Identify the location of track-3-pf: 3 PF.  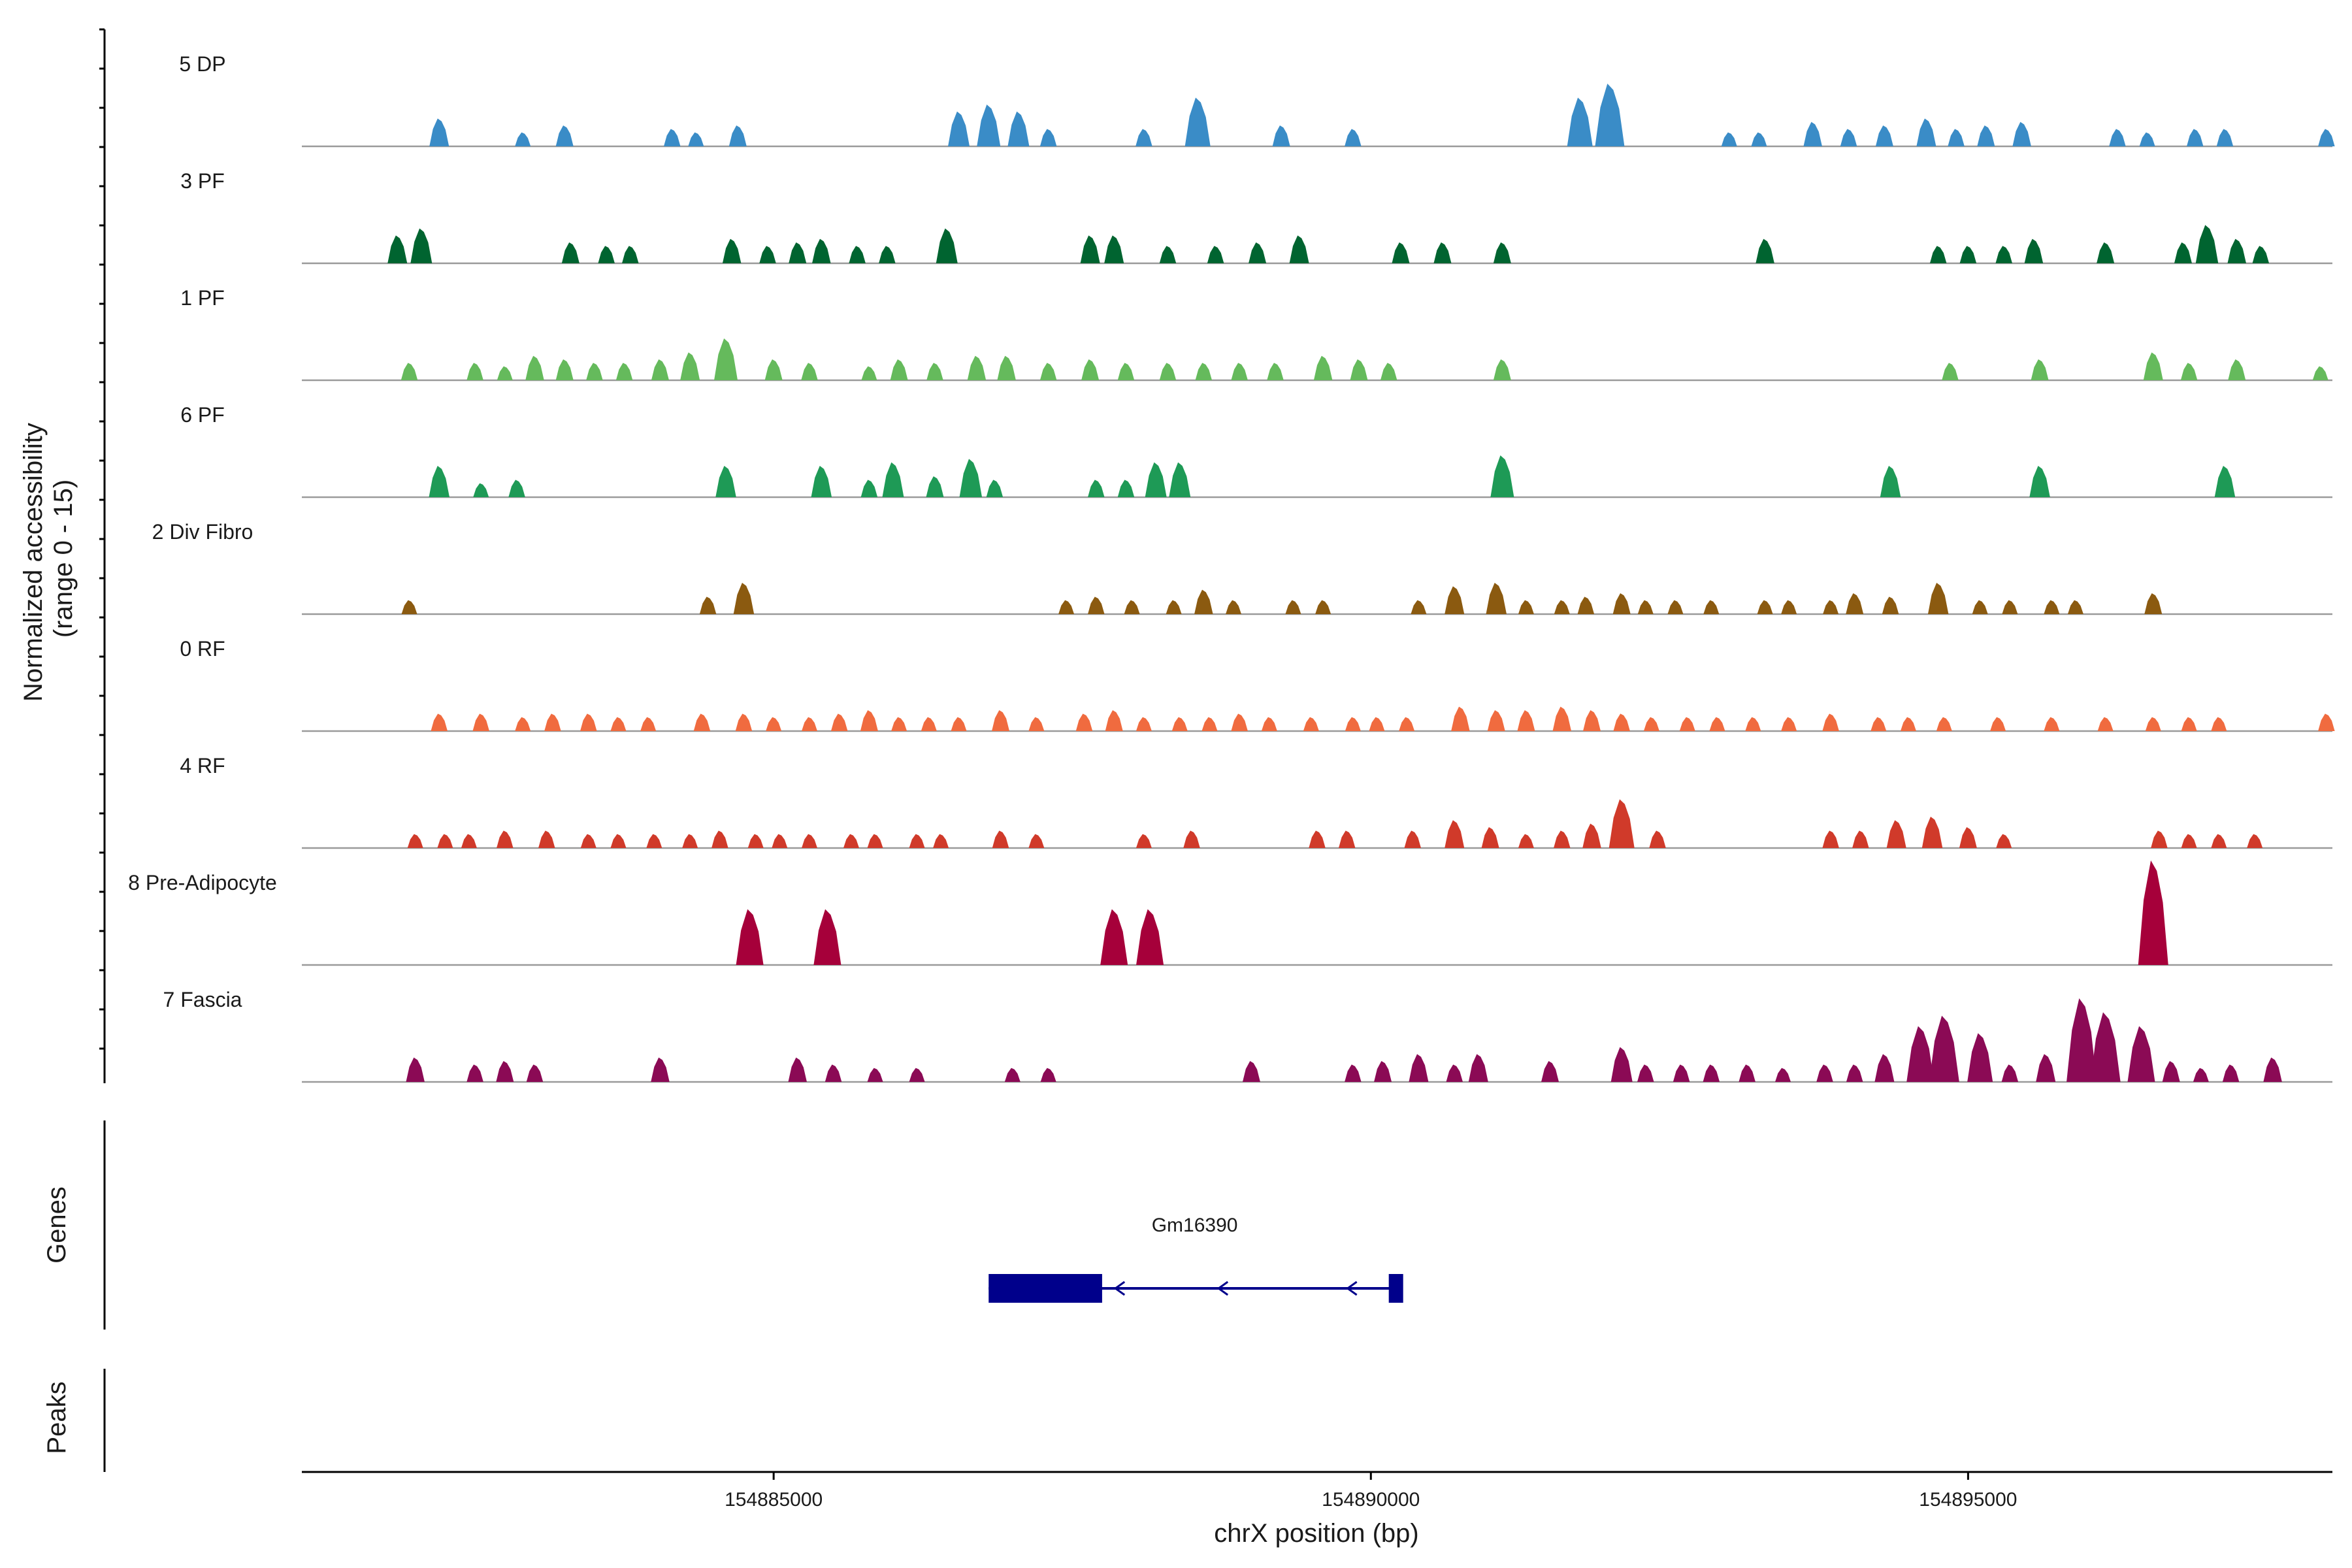
(1256, 217).